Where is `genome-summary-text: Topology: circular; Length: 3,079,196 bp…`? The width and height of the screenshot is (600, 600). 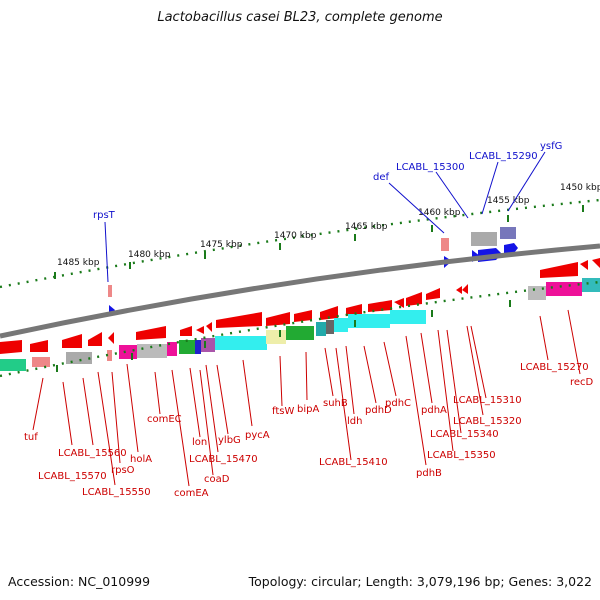
genome-summary-text: Topology: circular; Length: 3,079,196 bp… is located at coordinates (420, 581).